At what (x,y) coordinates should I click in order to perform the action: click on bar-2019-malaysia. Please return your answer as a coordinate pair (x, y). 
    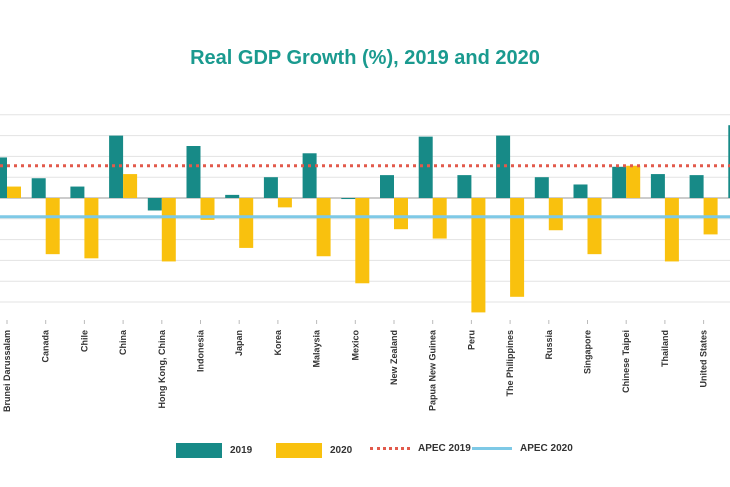
    Looking at the image, I should click on (309, 175).